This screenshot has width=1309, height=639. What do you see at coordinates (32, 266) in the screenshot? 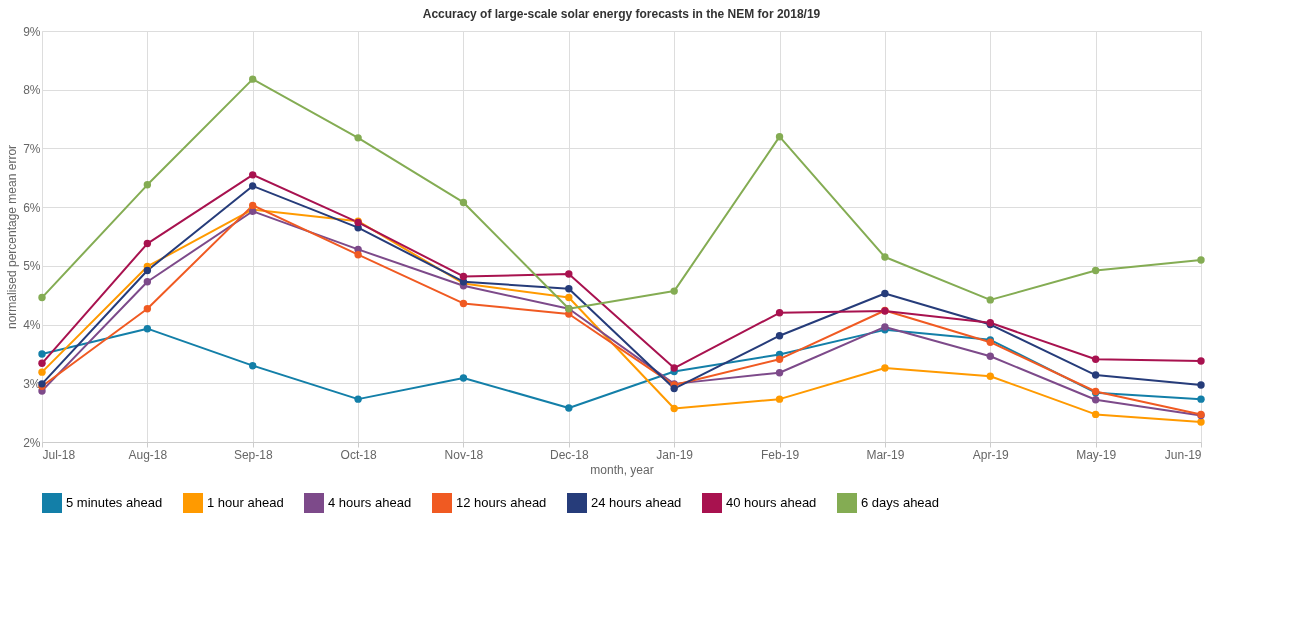
I see `y-tick-label: 5%` at bounding box center [32, 266].